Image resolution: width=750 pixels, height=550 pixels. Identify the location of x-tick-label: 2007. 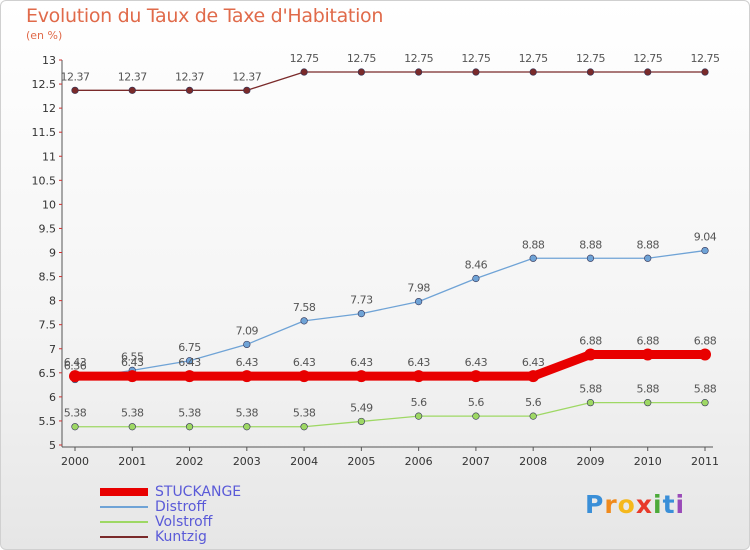
(476, 461).